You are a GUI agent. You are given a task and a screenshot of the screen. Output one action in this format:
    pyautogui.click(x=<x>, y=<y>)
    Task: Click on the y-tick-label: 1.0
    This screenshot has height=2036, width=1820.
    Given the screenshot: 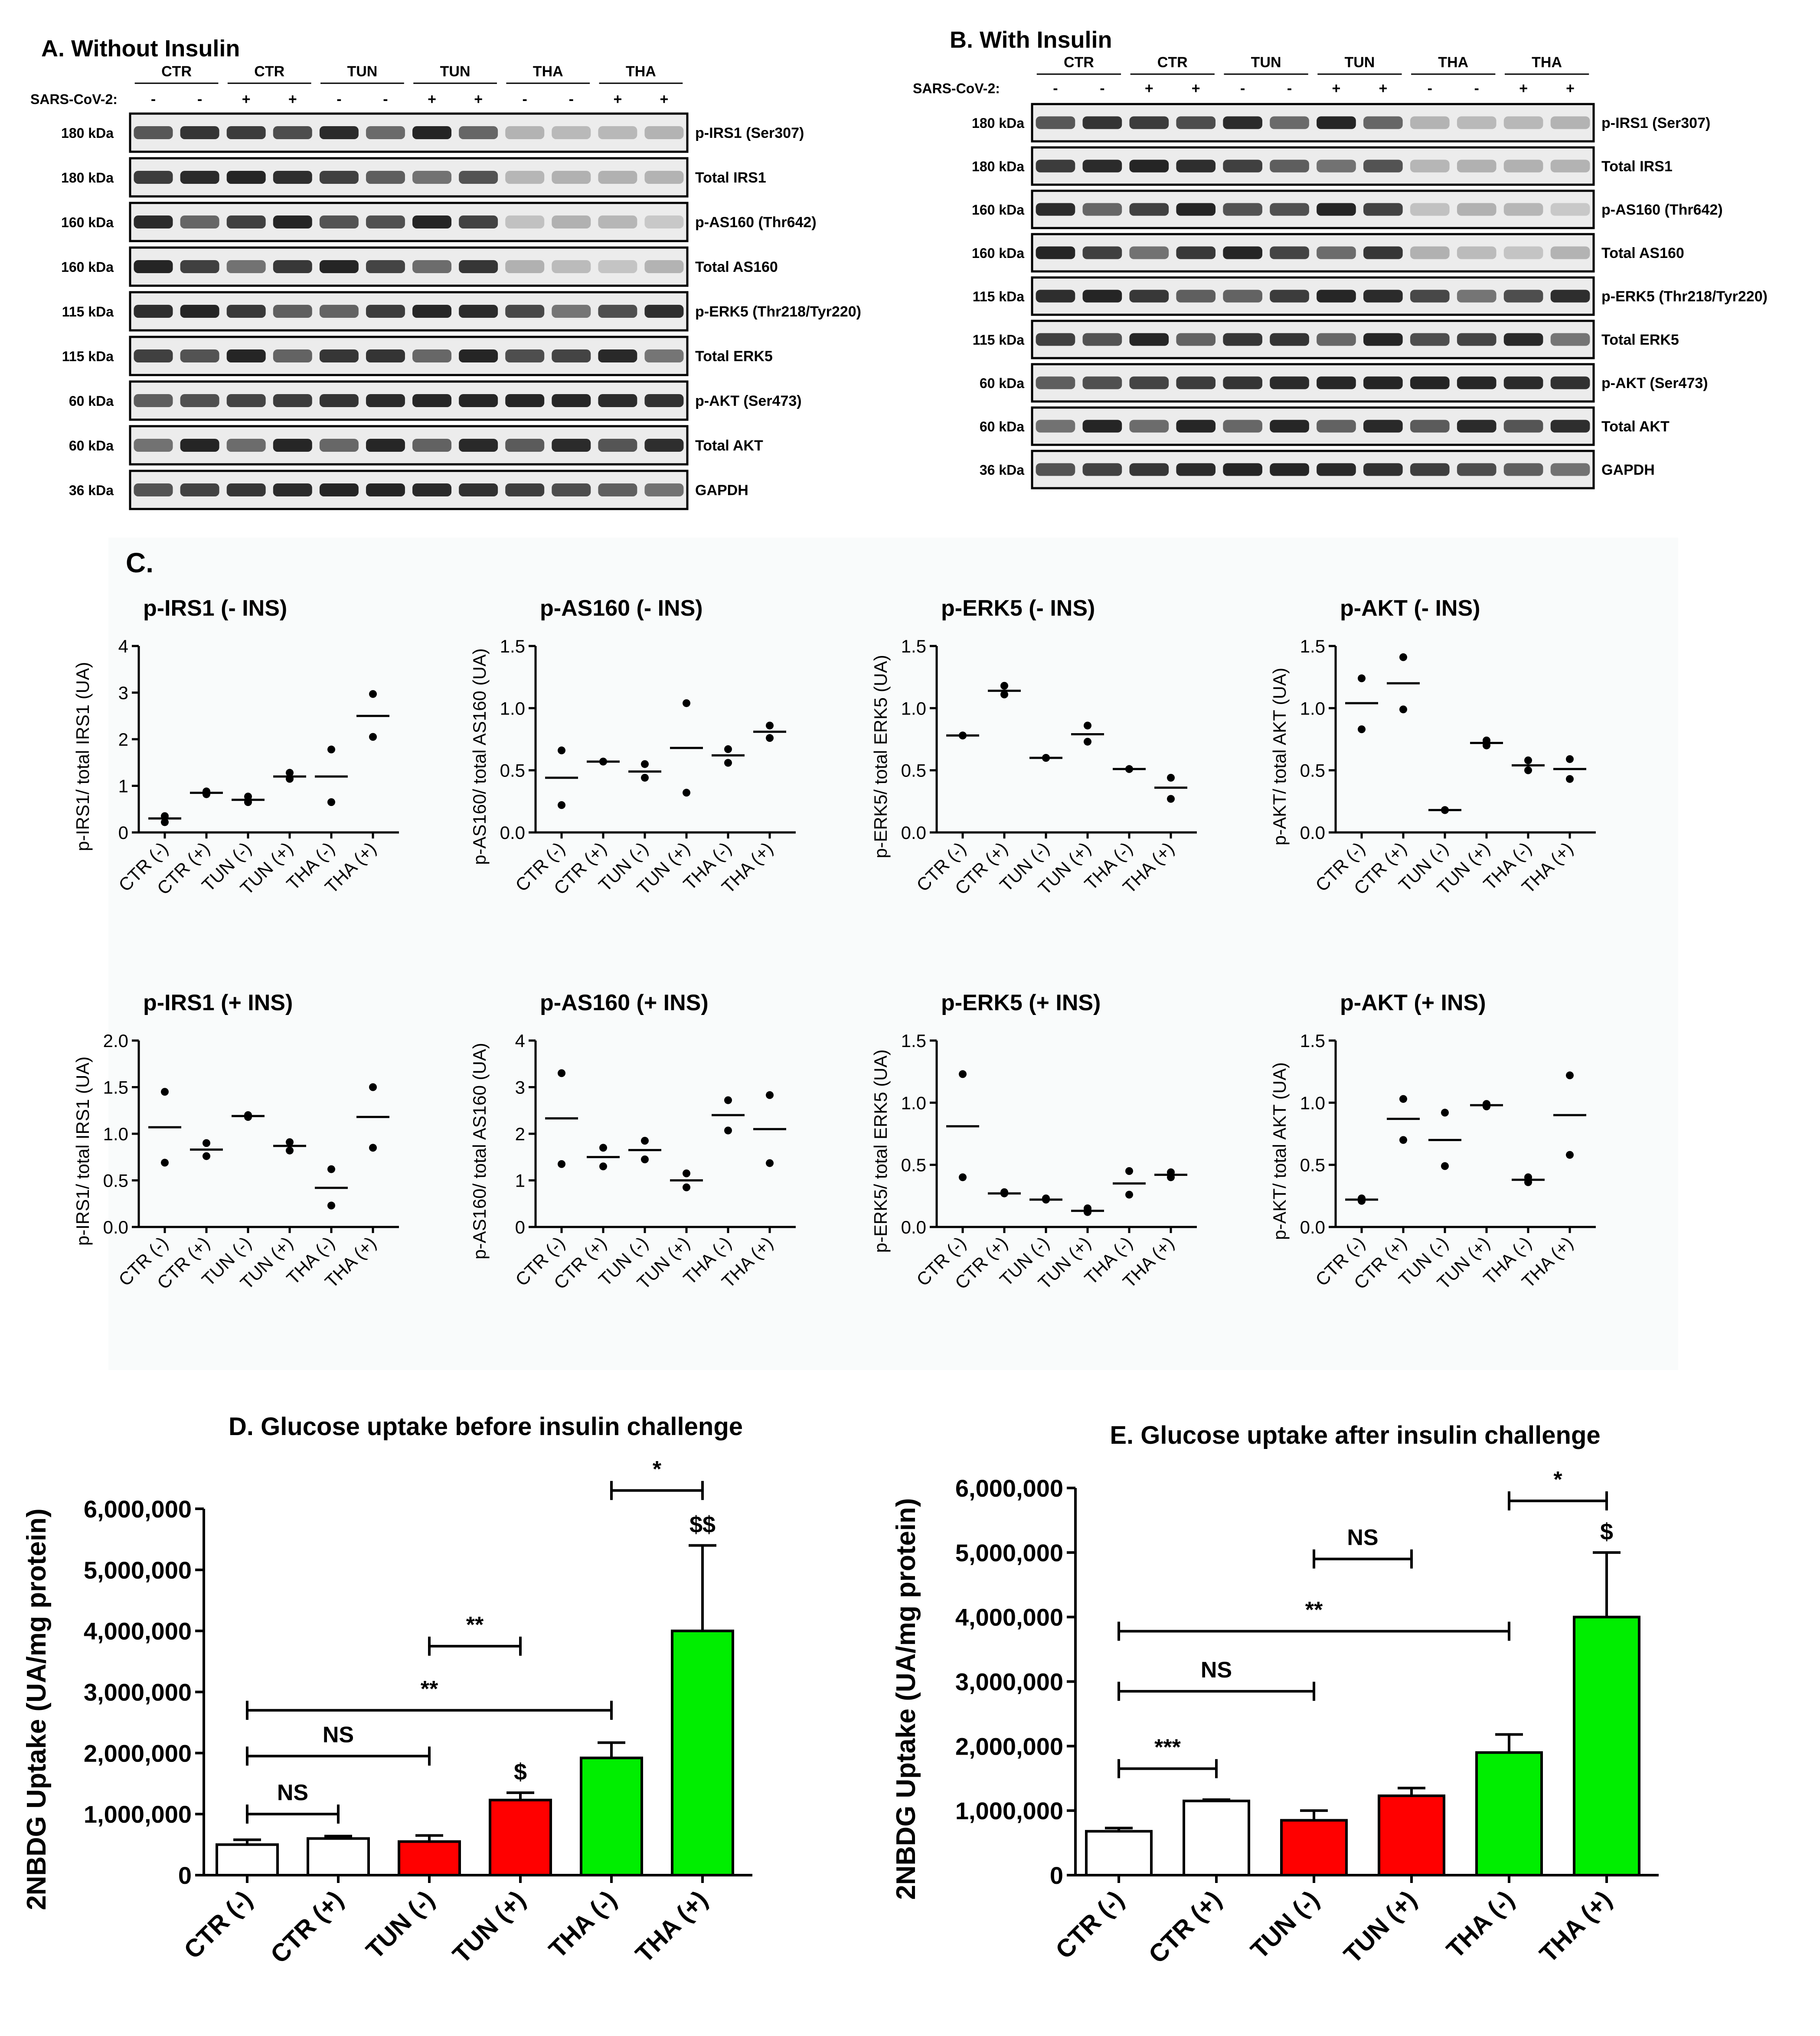 What is the action you would take?
    pyautogui.click(x=913, y=1103)
    